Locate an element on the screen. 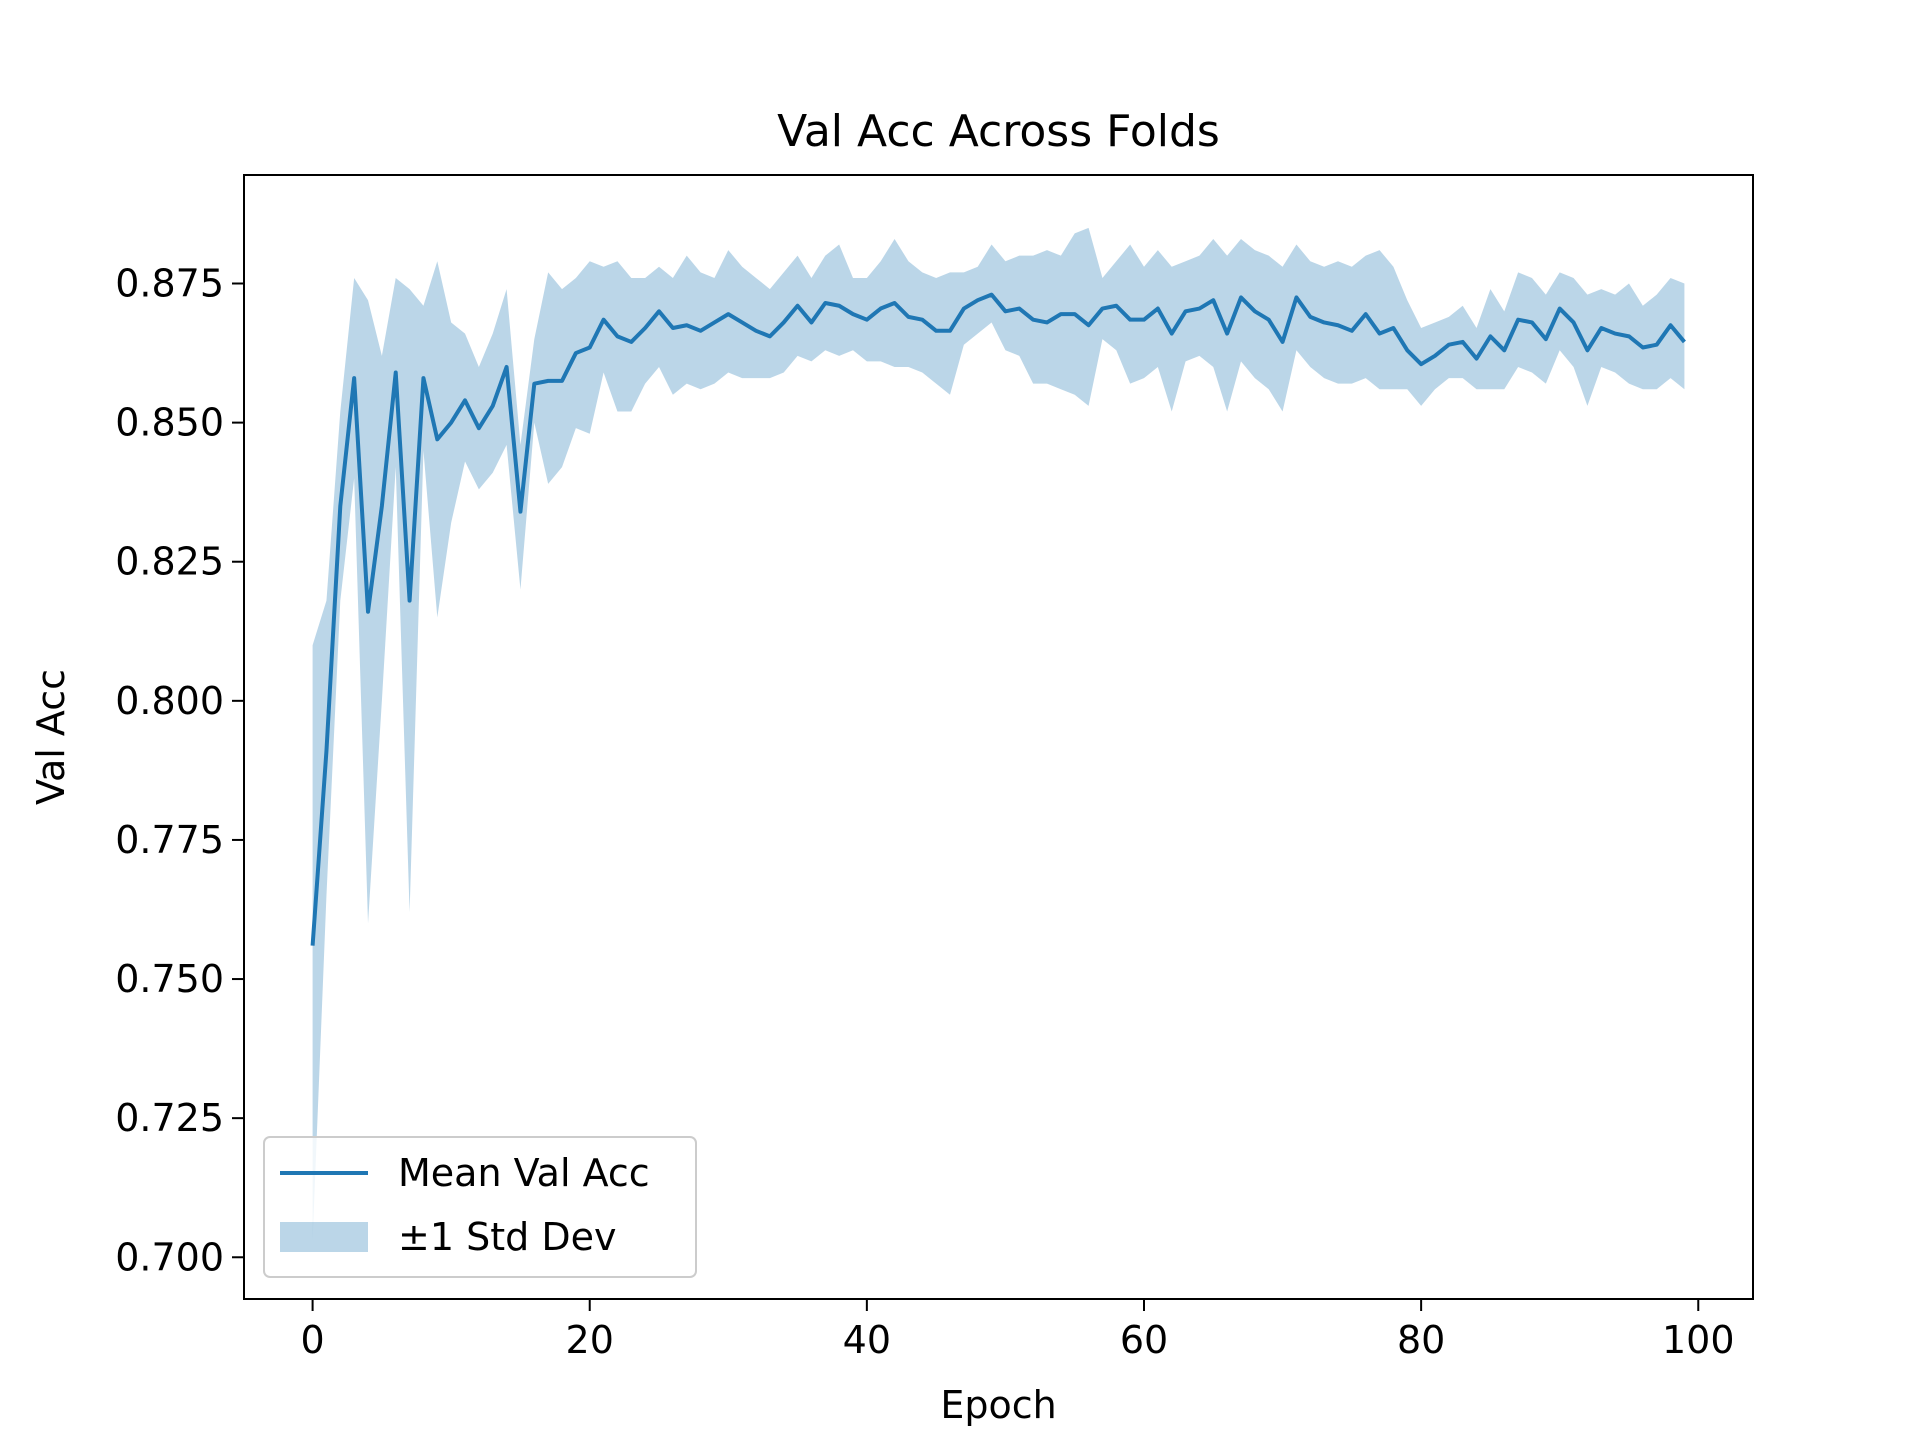  y-axis-ticks: 0.700 0.725 0.750 0.775 0.800 0.825 0.850 0.875 is located at coordinates (179, 770).